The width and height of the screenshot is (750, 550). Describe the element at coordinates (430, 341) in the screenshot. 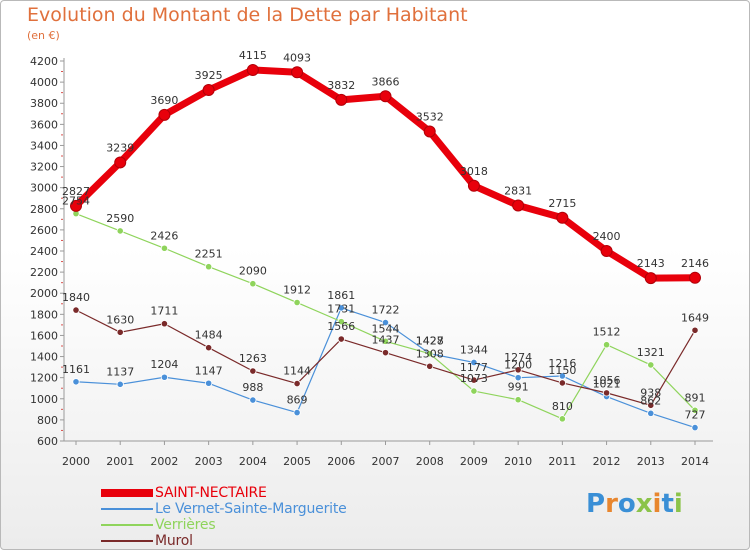

I see `data-label: 1428` at that location.